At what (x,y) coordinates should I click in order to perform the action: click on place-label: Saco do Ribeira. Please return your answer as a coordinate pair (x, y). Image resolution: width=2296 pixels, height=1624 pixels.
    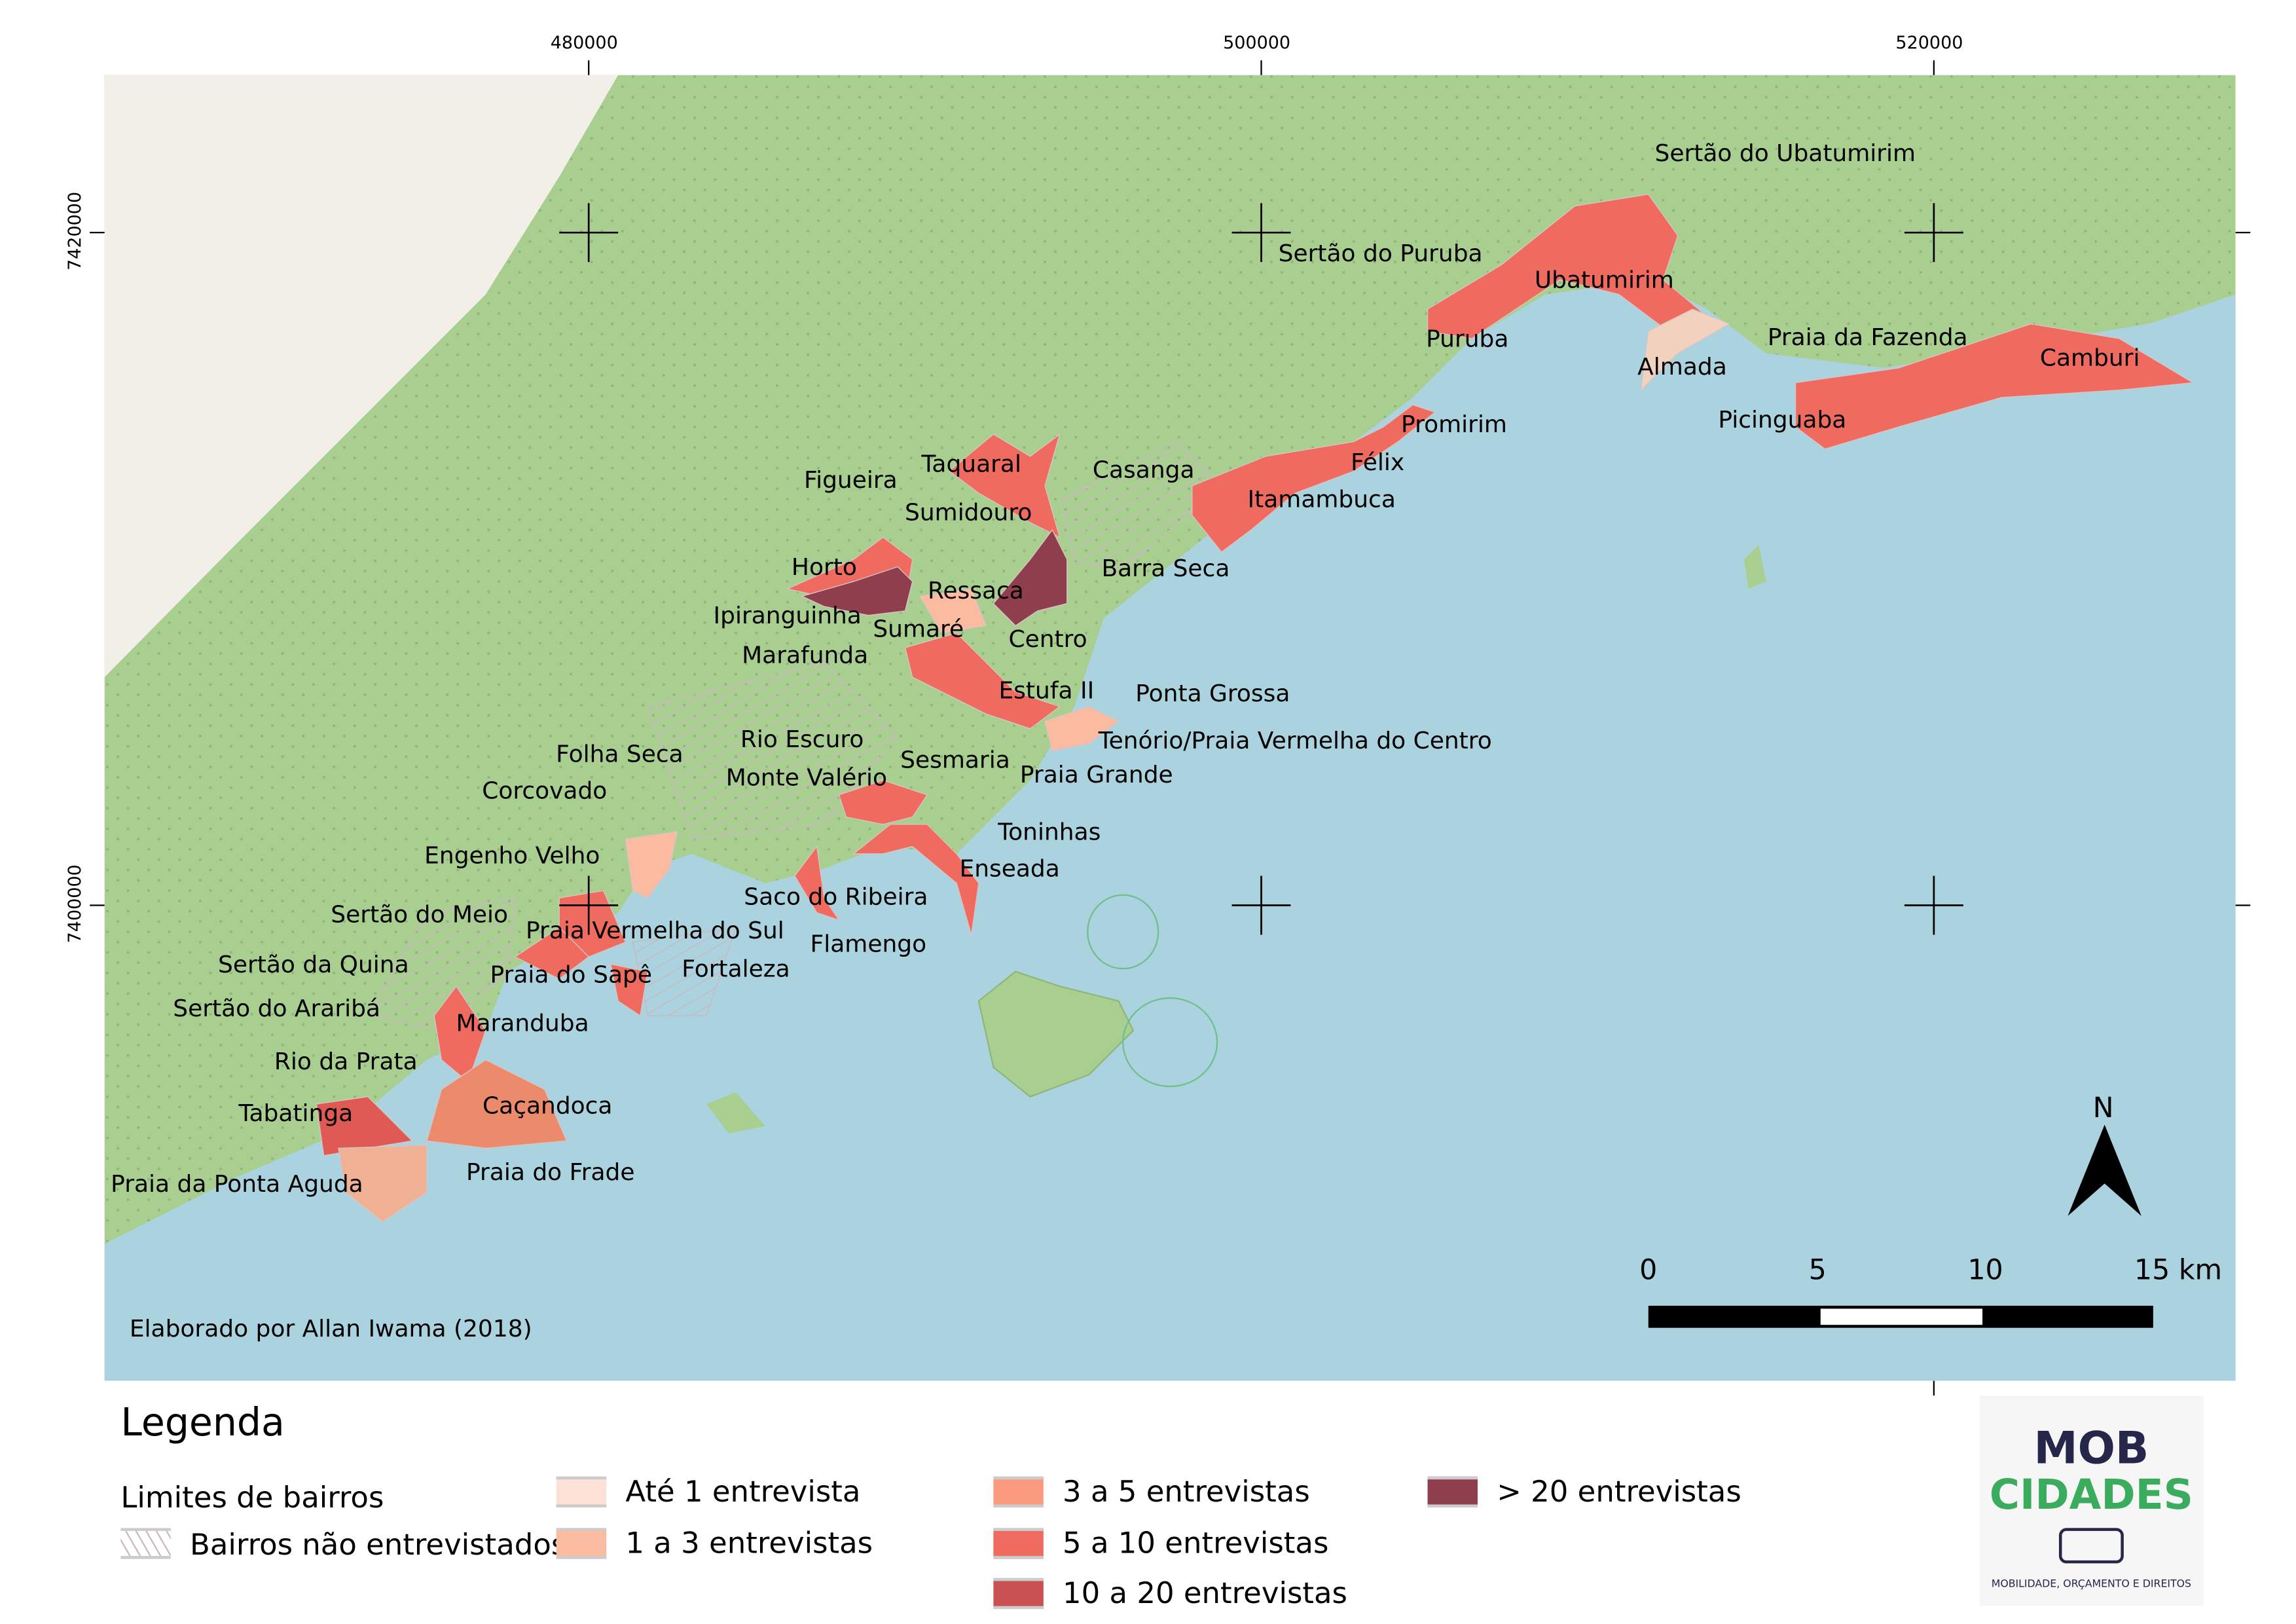
    Looking at the image, I should click on (836, 896).